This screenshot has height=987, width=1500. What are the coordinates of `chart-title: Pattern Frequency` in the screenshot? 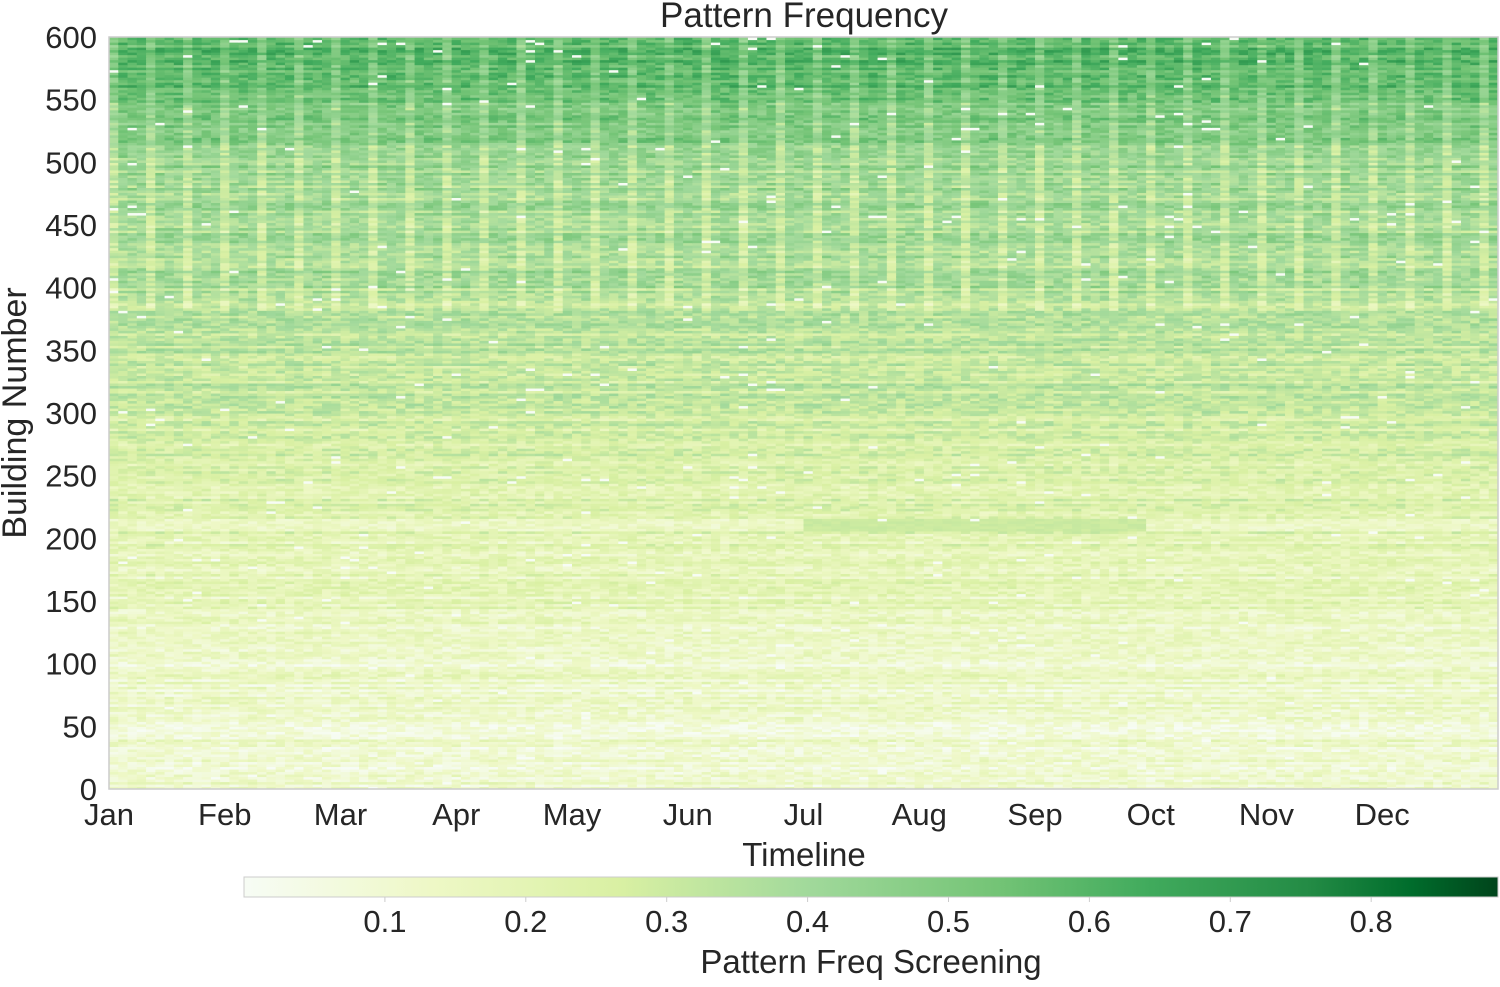 It's located at (804, 17).